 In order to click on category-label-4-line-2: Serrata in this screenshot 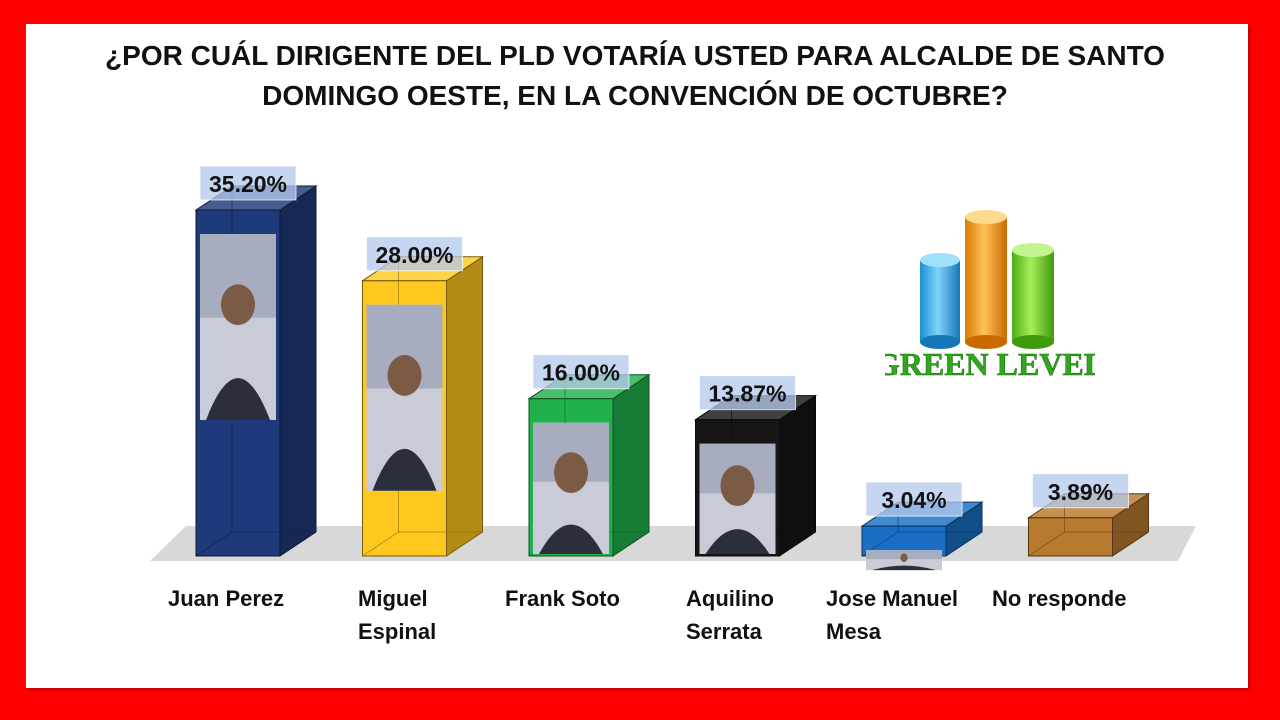, I will do `click(724, 631)`.